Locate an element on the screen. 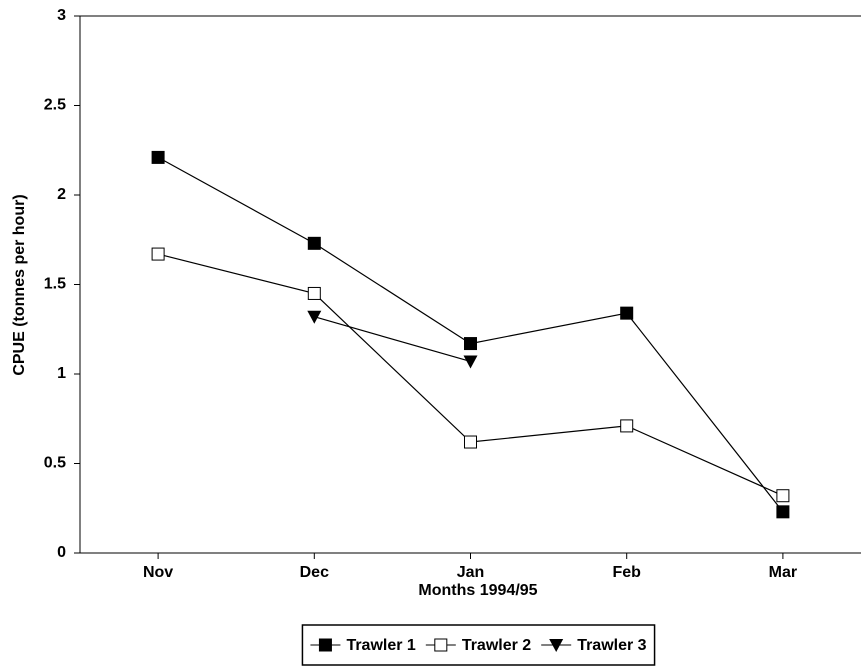  legend-item: Trawler 2 is located at coordinates (478, 645).